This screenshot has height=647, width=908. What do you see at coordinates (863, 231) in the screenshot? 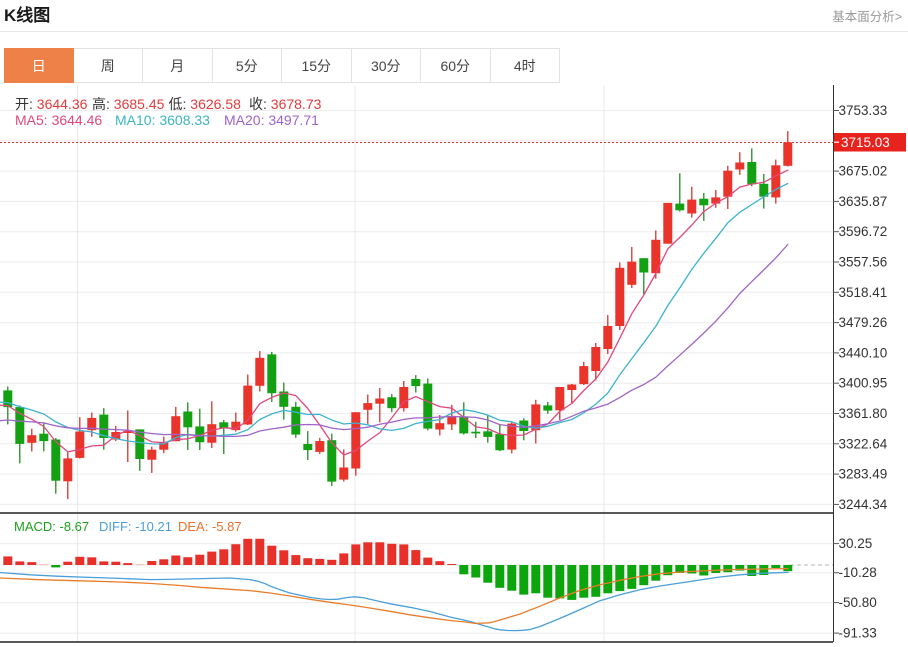
I see `svg-text: 3596.72` at bounding box center [863, 231].